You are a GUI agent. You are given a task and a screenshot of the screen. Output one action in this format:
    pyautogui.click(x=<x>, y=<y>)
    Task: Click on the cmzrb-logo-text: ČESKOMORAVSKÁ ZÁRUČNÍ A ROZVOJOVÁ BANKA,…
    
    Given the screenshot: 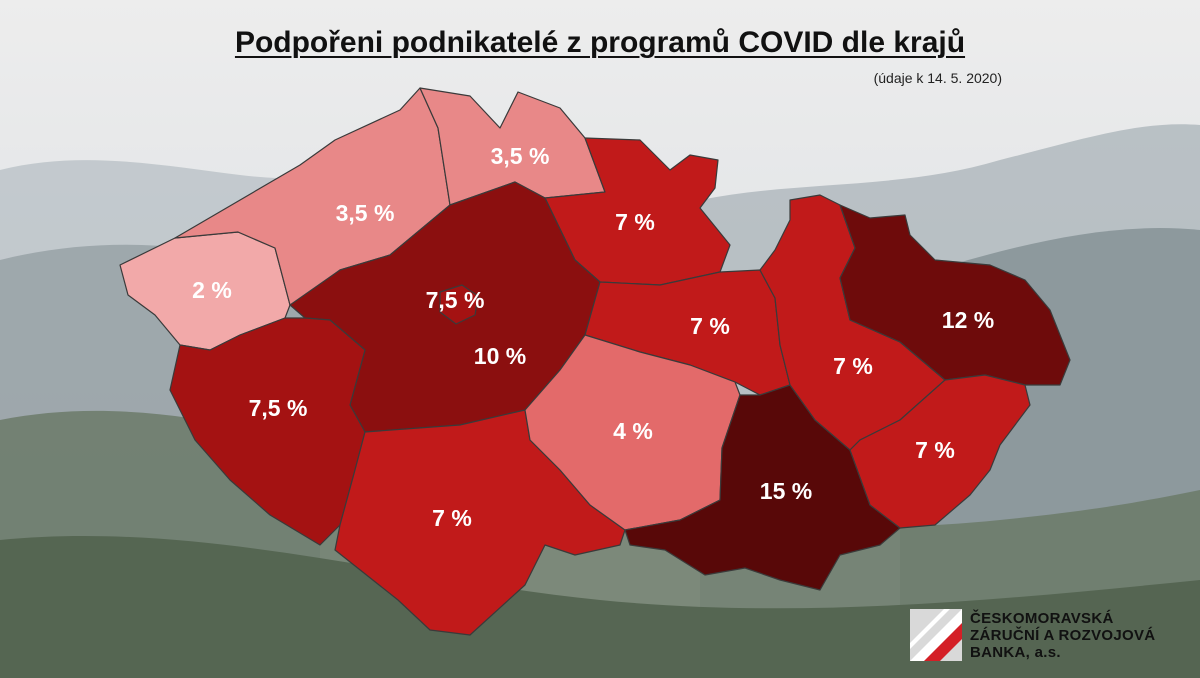 What is the action you would take?
    pyautogui.click(x=1062, y=635)
    